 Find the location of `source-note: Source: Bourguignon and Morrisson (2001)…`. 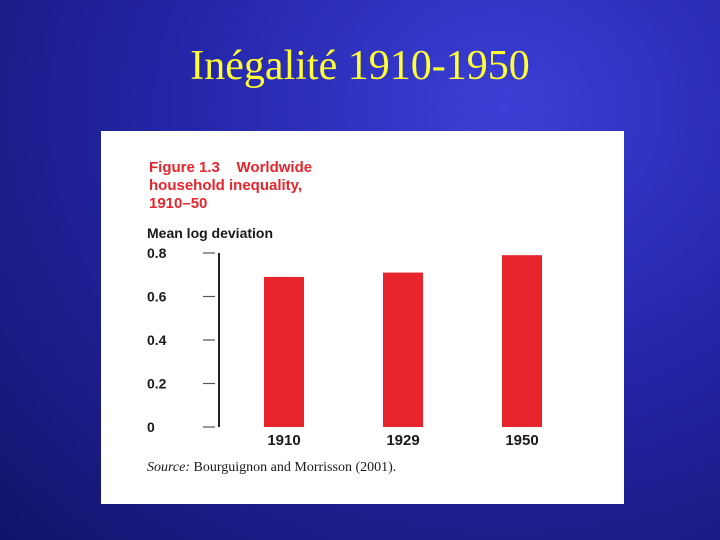

source-note: Source: Bourguignon and Morrisson (2001)… is located at coordinates (372, 468).